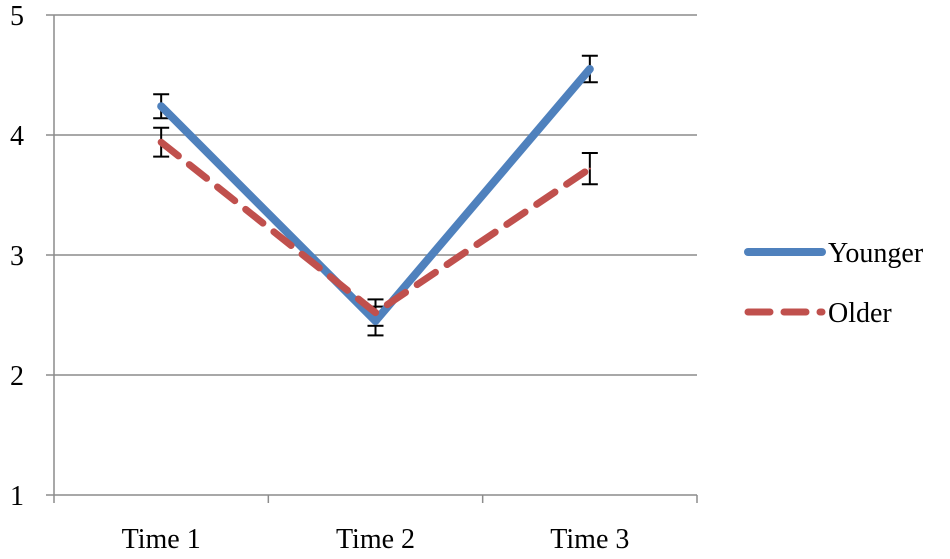 This screenshot has height=559, width=950. I want to click on x-tick-label: Time 1, so click(161, 539).